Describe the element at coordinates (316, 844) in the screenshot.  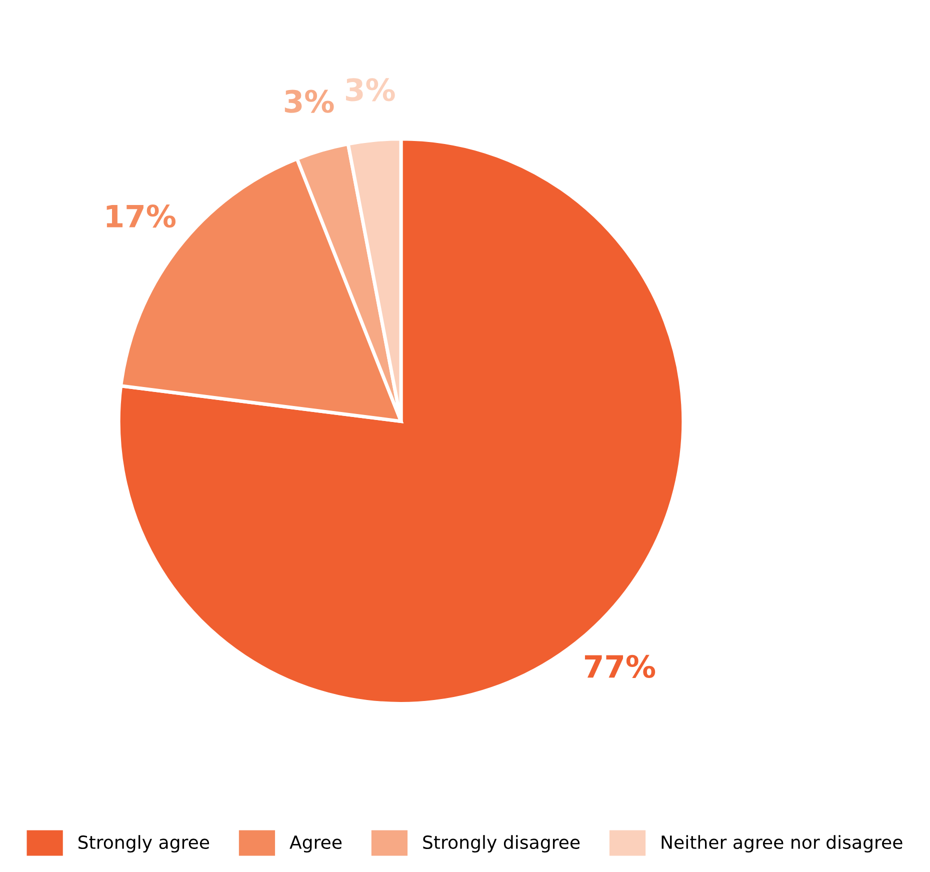
I see `legend-label: Agree` at that location.